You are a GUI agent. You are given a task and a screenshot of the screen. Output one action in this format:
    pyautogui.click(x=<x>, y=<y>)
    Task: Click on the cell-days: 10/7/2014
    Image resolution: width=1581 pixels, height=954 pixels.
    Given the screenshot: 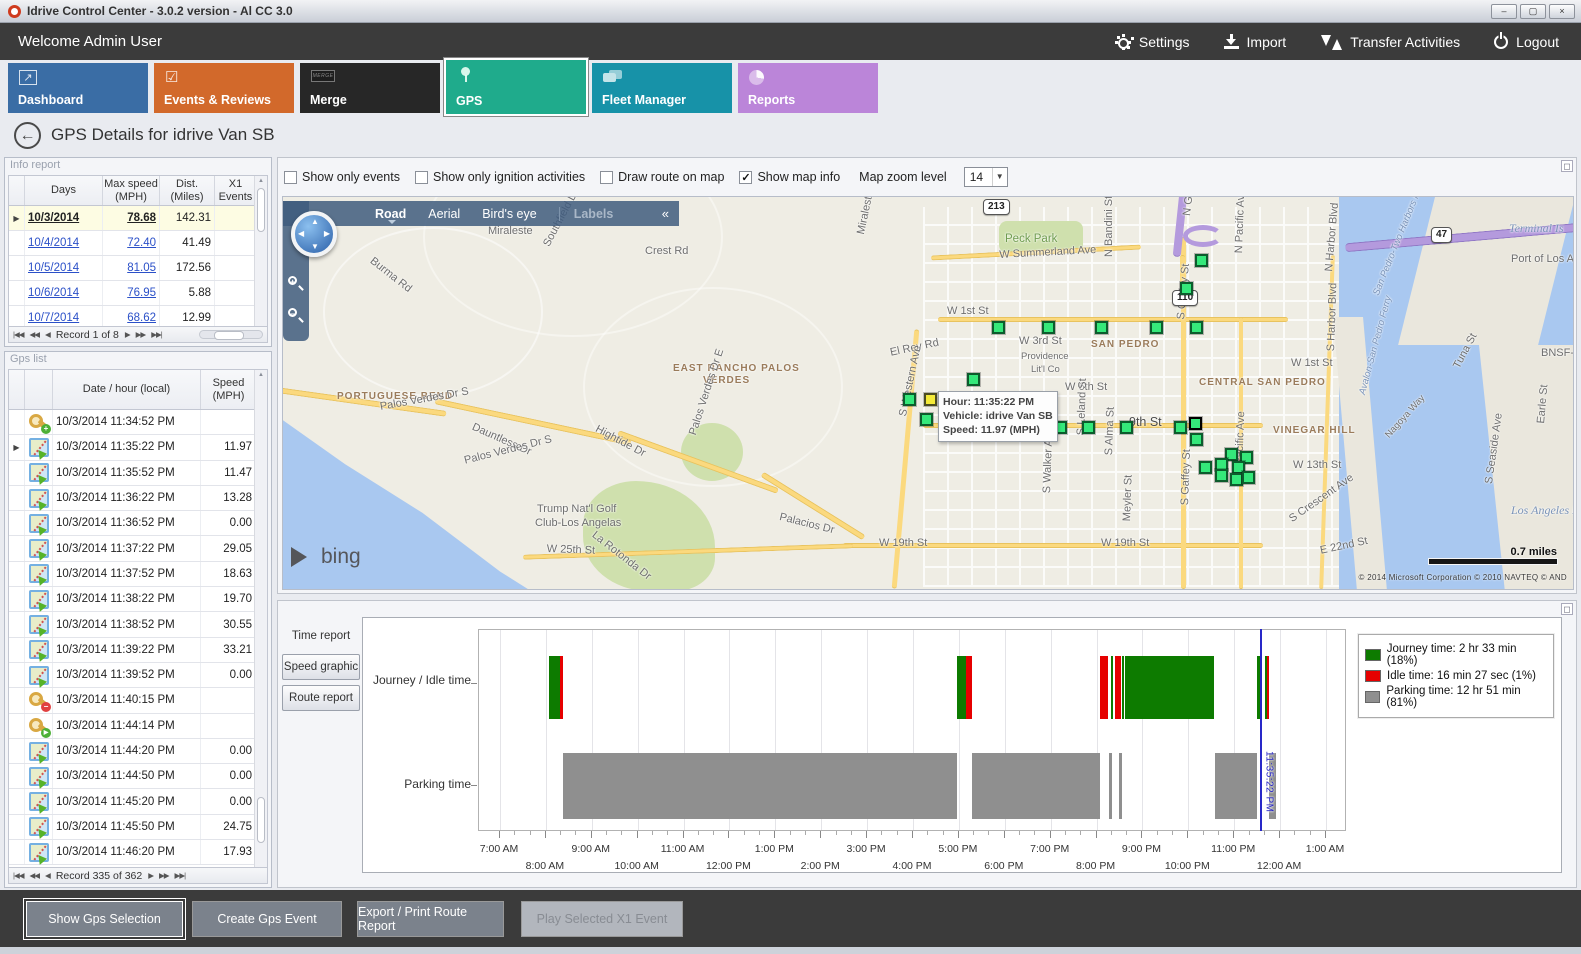 What is the action you would take?
    pyautogui.click(x=64, y=318)
    